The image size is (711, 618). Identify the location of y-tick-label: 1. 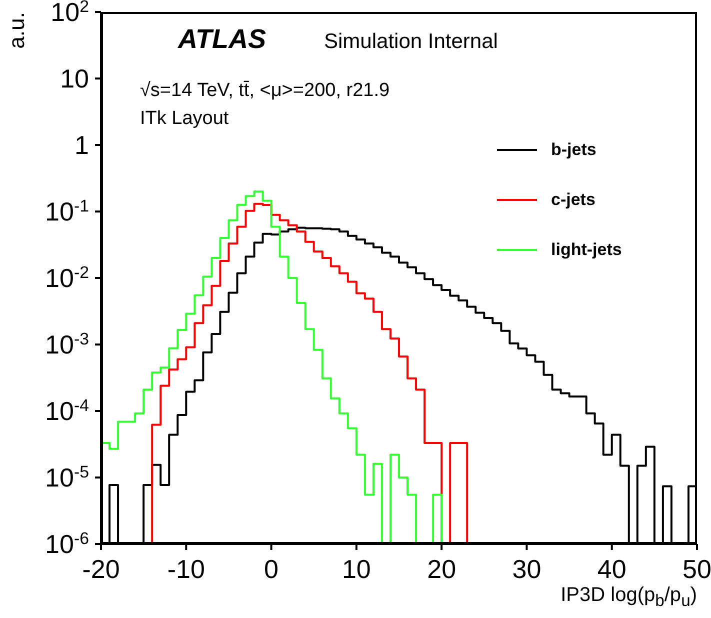
(81, 145).